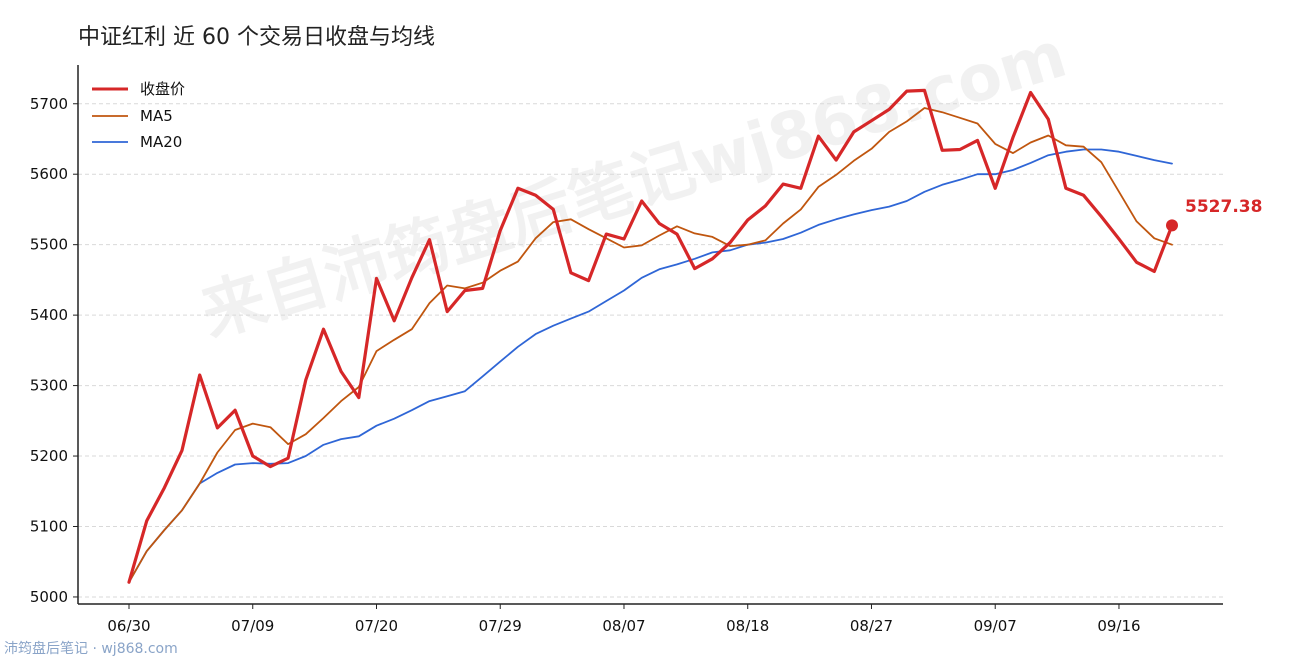 The image size is (1290, 660). I want to click on x-tick-label: 07/29, so click(500, 626).